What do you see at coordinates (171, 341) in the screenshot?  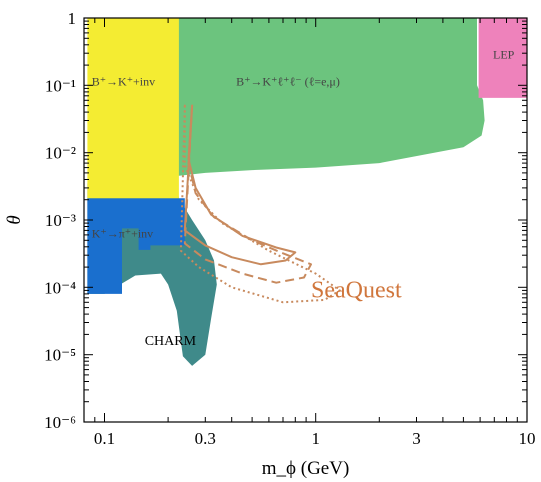 I see `region-label-charm: CHARM` at bounding box center [171, 341].